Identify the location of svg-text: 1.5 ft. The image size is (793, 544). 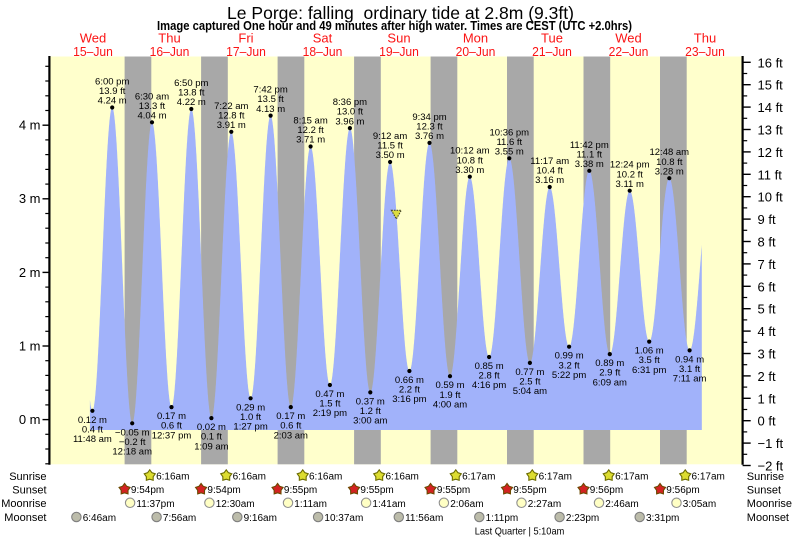
(329, 404).